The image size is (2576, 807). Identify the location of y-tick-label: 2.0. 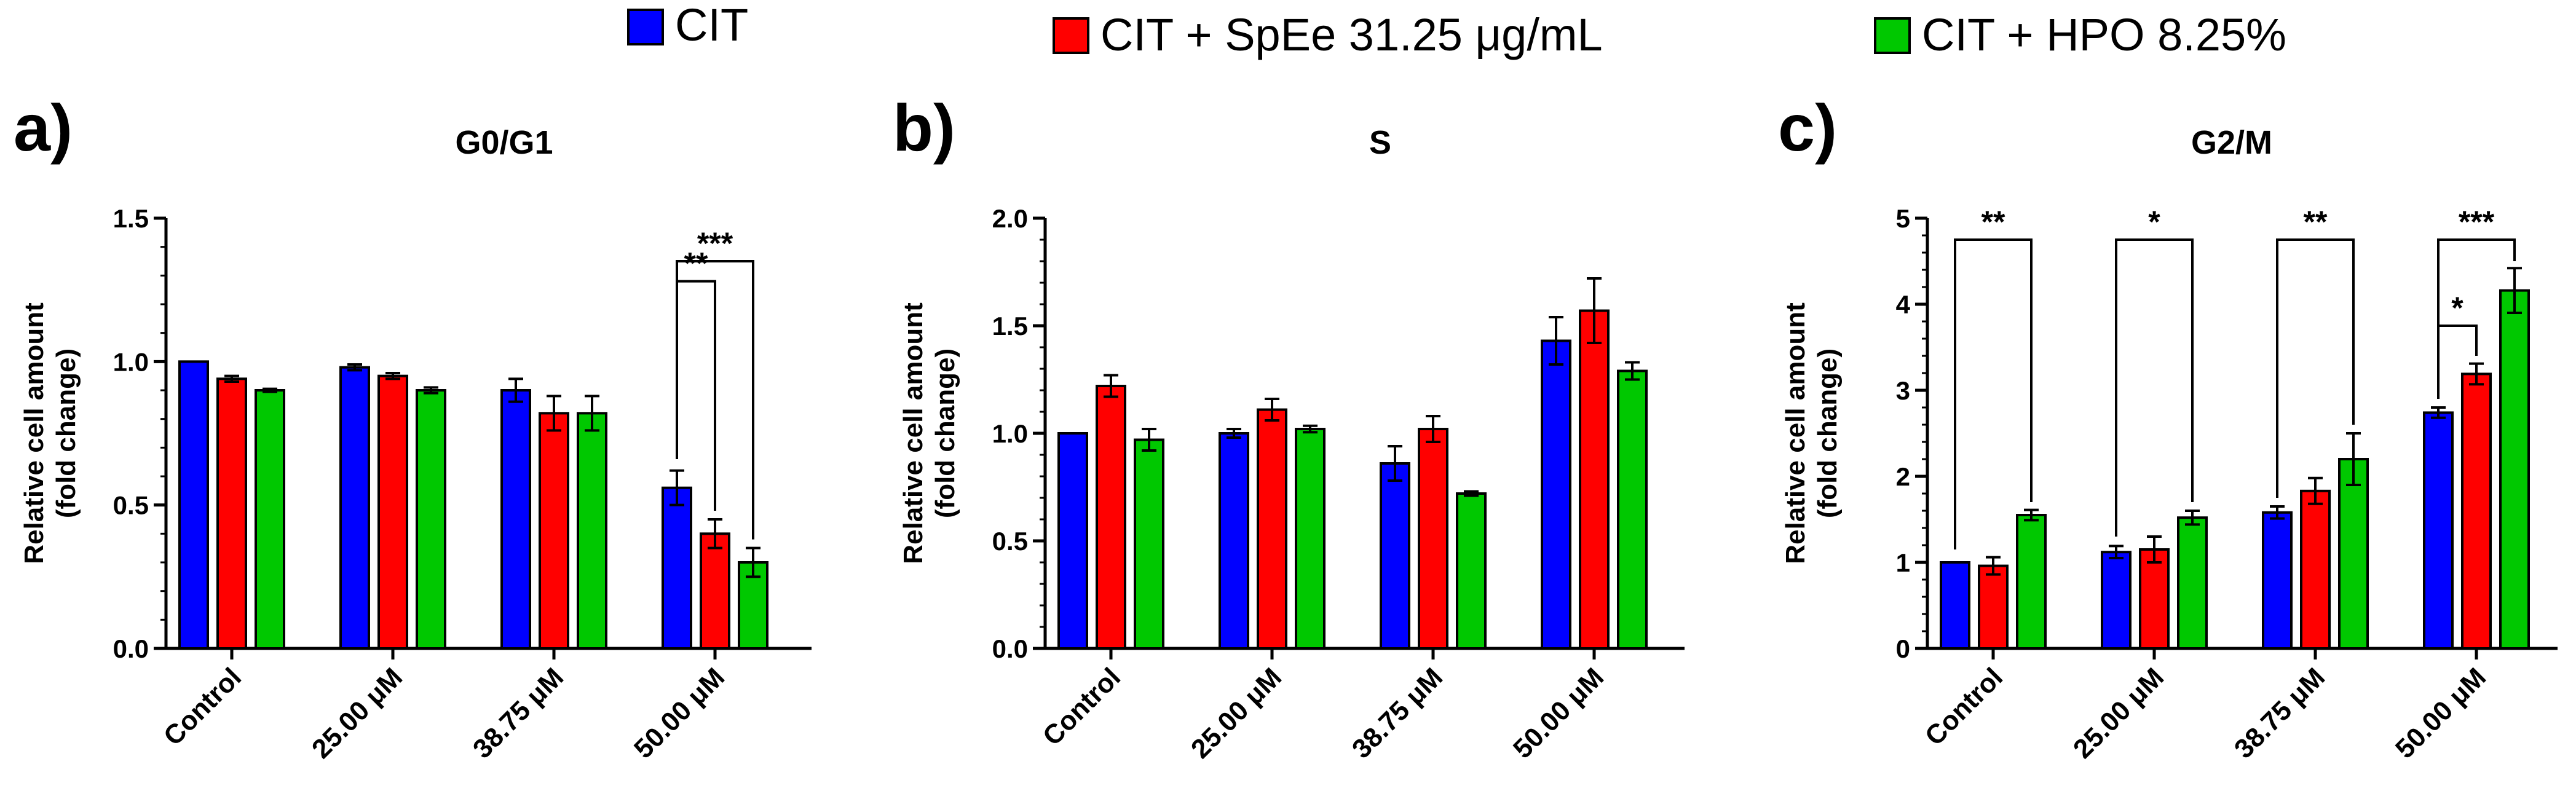
(1010, 218).